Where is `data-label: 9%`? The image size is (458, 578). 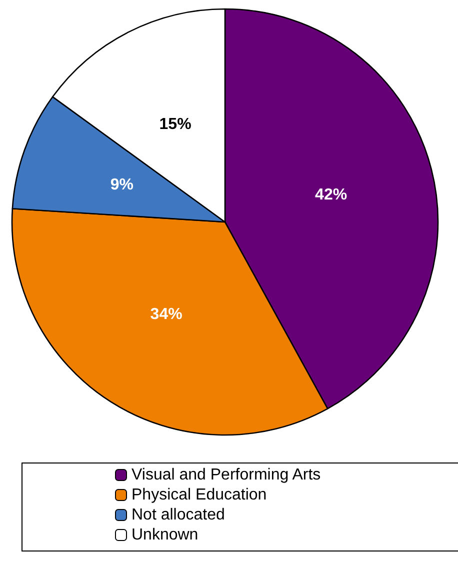 data-label: 9% is located at coordinates (122, 185).